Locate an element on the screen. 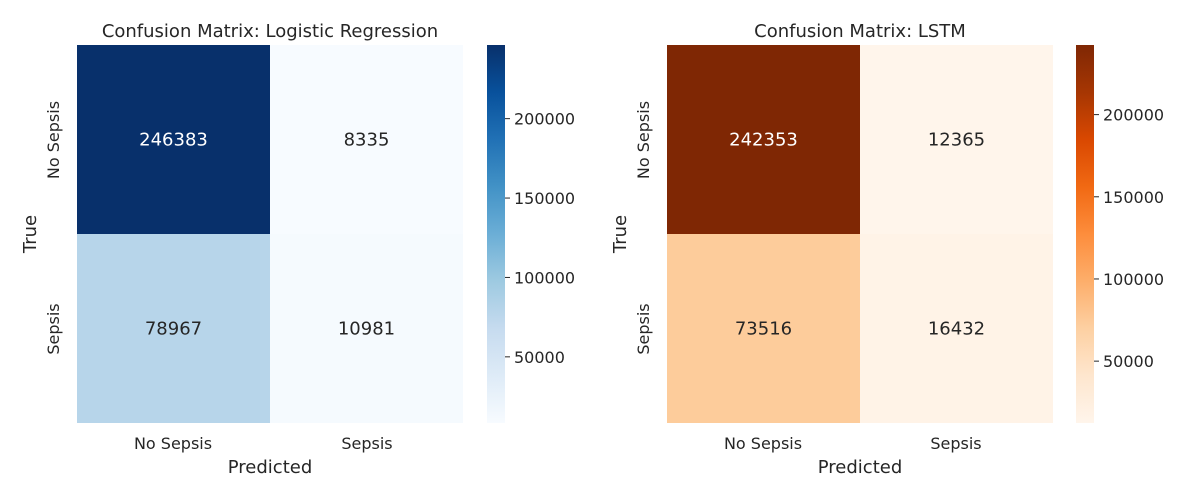 The height and width of the screenshot is (500, 1200). cell-value-labels: 242353 12365 73516 16432 is located at coordinates (857, 235).